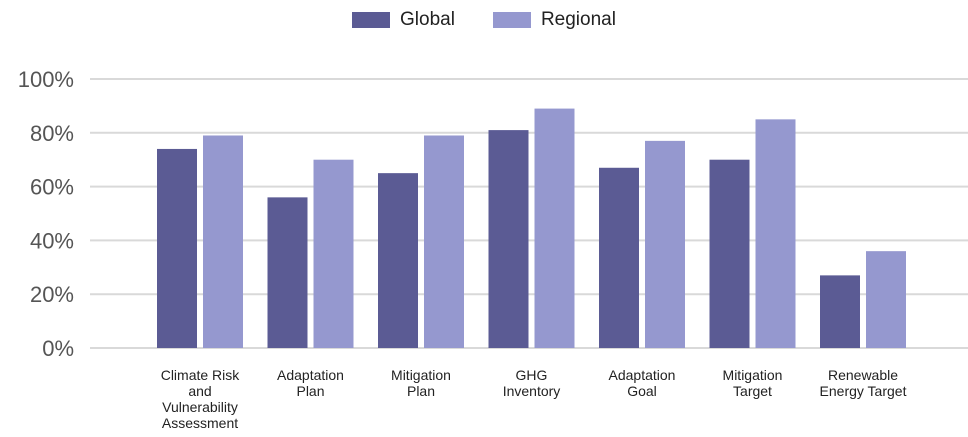 The height and width of the screenshot is (437, 968). I want to click on y-tick-label: 100%, so click(46, 79).